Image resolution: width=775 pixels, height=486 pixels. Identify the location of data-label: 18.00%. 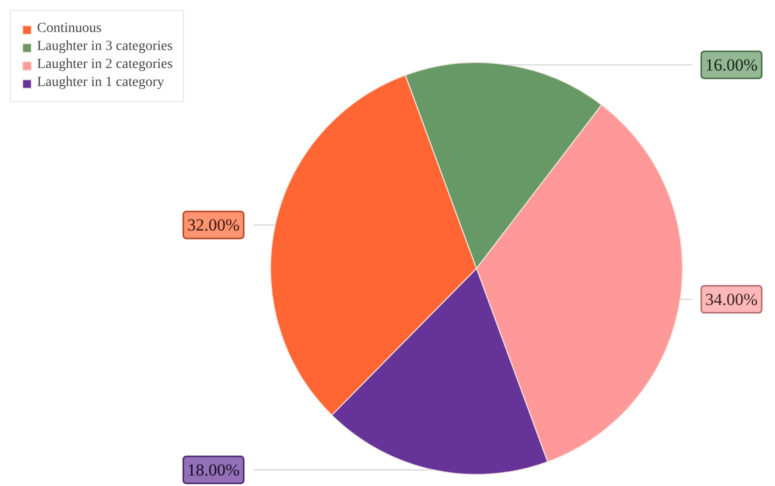
(213, 470).